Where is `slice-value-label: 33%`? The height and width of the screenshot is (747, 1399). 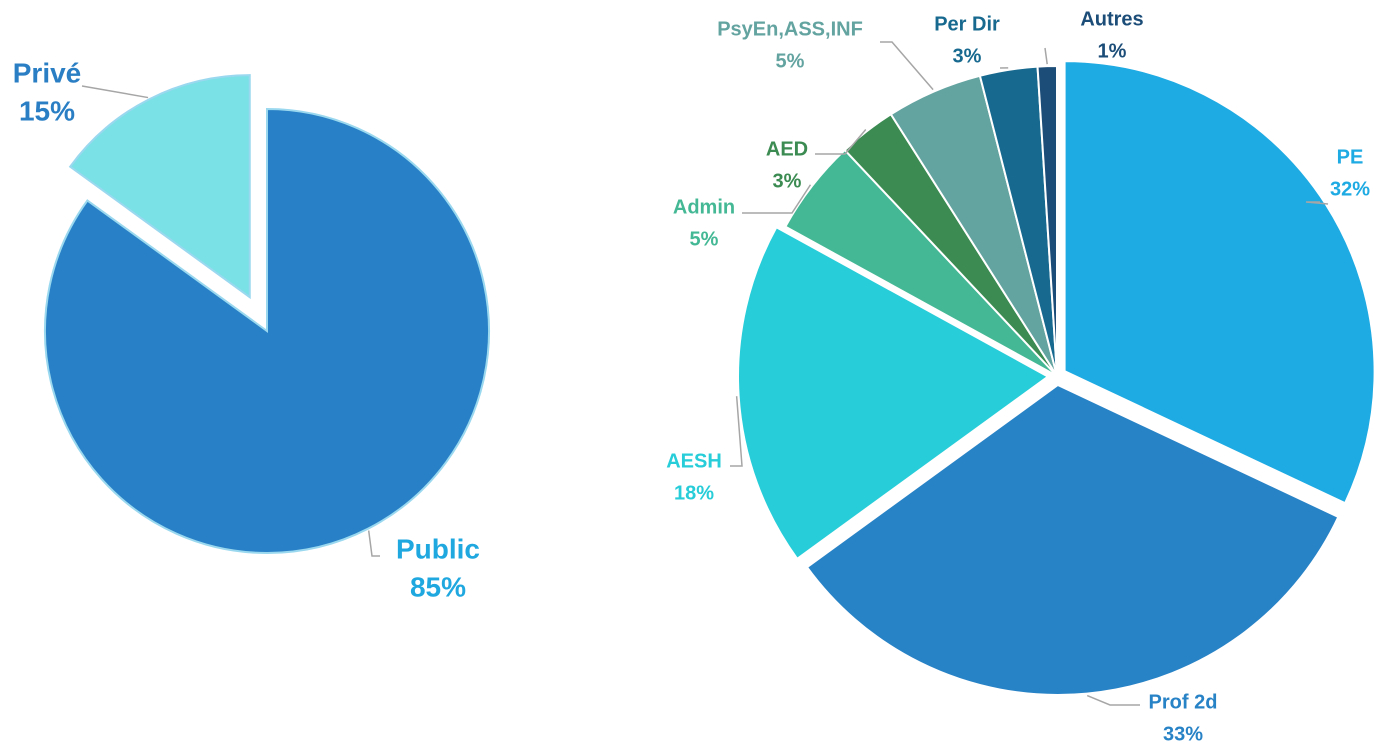
slice-value-label: 33% is located at coordinates (1183, 734).